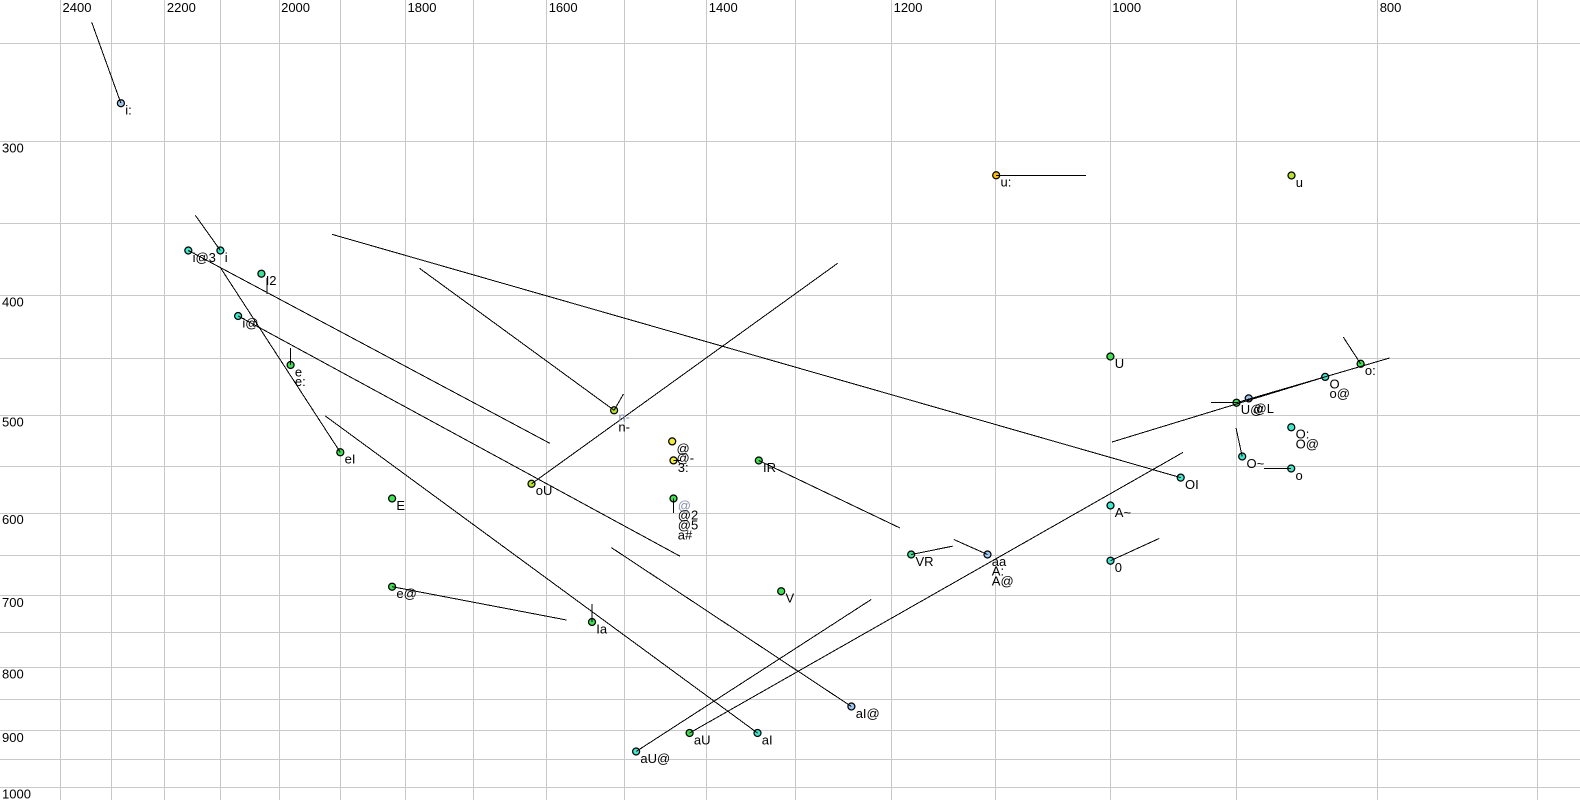  I want to click on svg-text: aI@, so click(868, 713).